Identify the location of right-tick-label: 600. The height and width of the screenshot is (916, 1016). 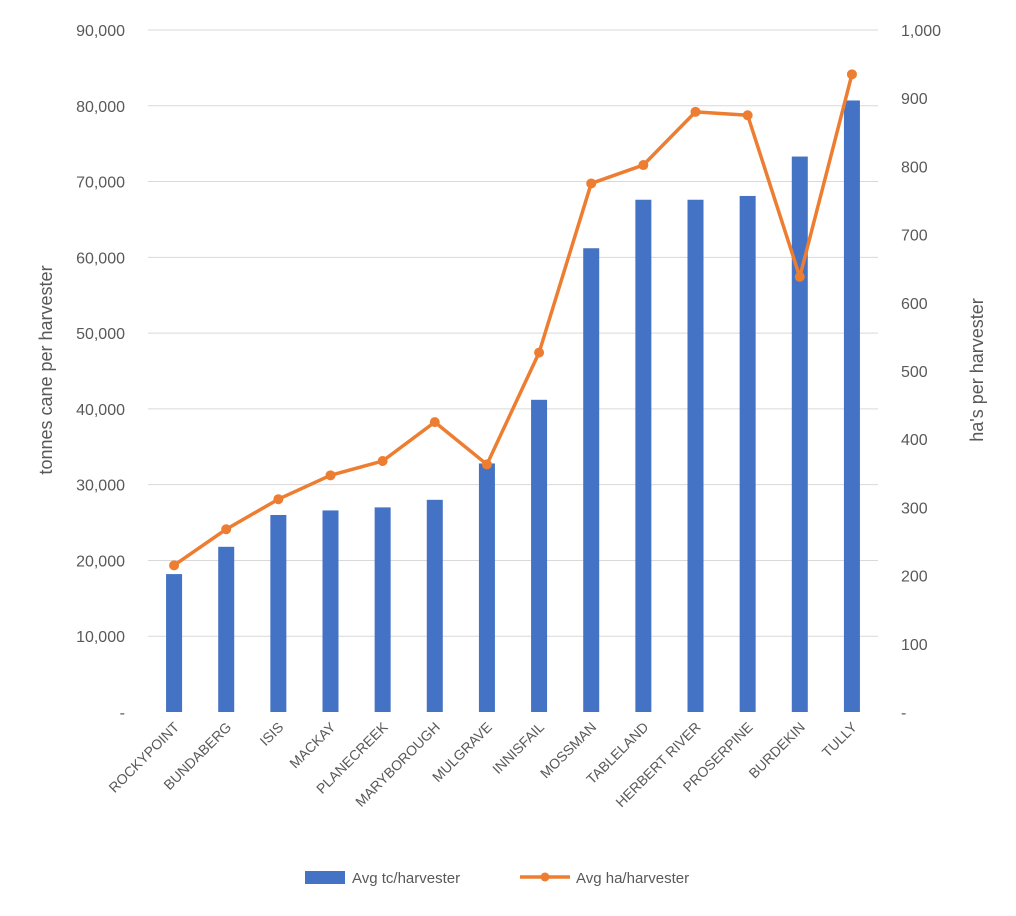
(914, 304).